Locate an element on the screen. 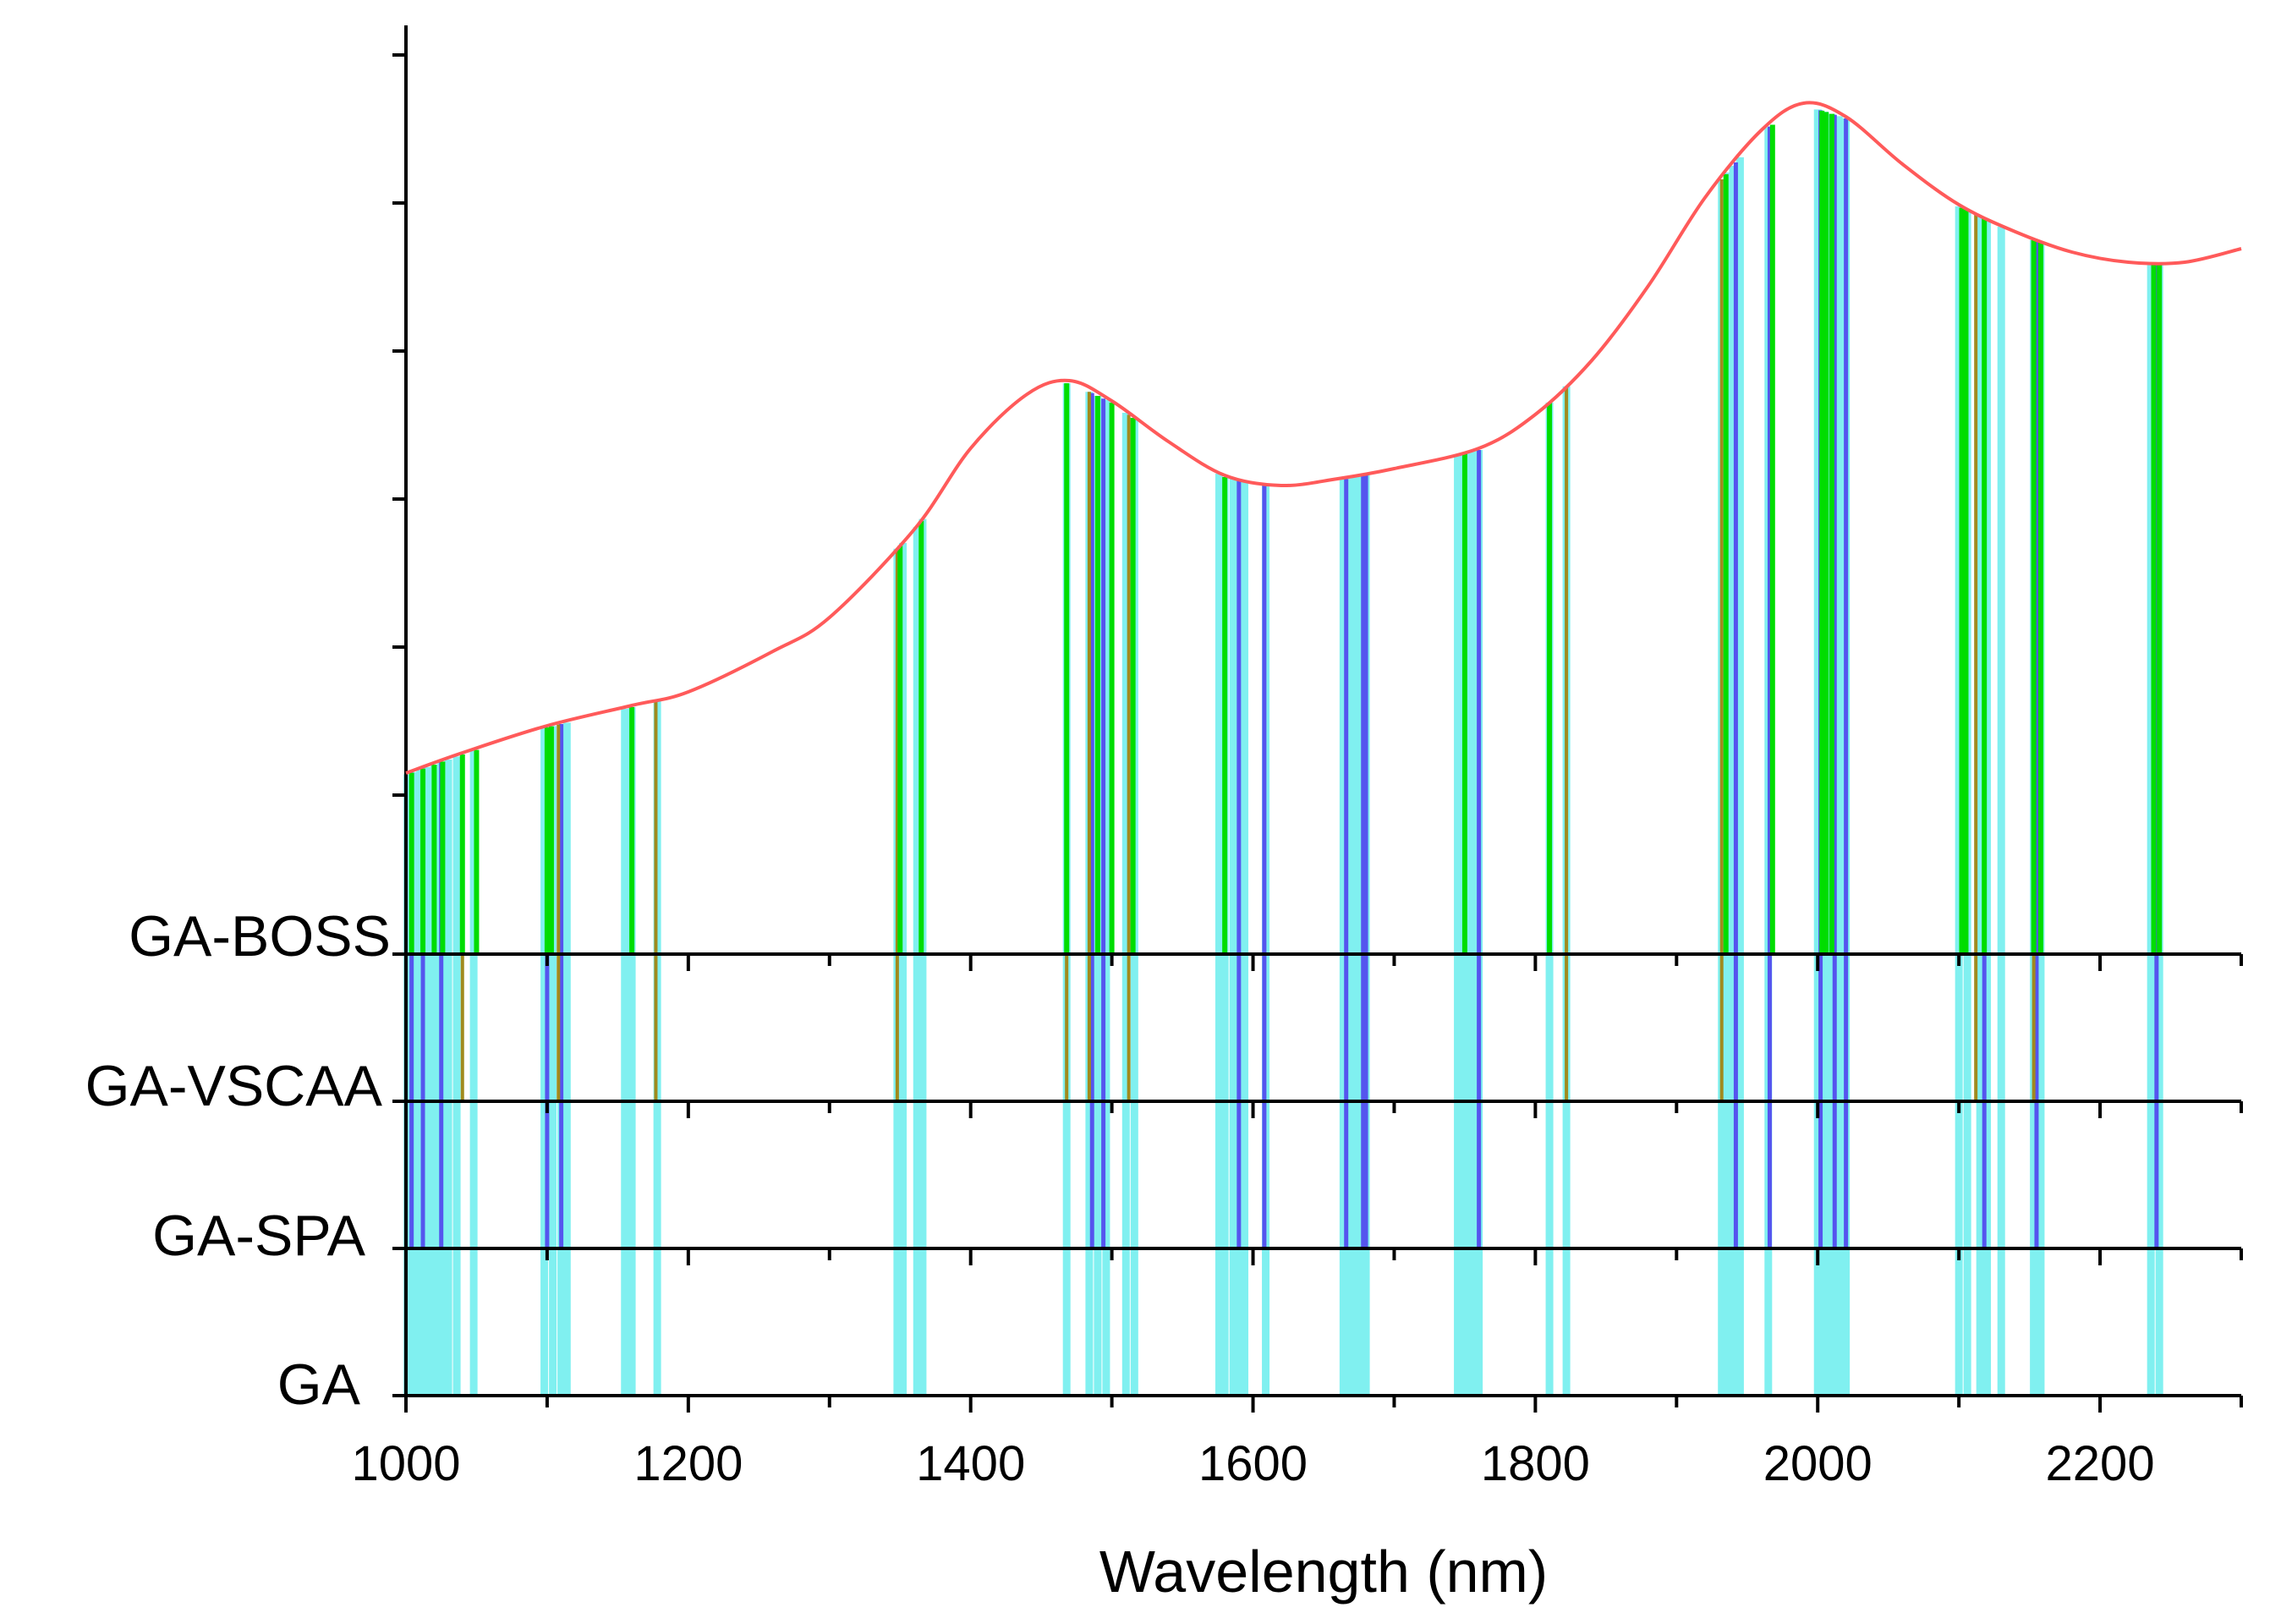 This screenshot has height=1624, width=2270. x-axis-title: Wavelength (nm) is located at coordinates (1324, 1572).